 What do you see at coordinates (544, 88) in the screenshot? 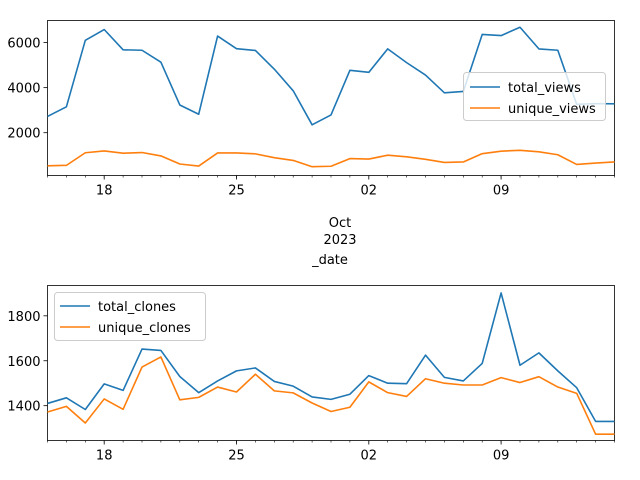
I see `legend-label-total-views: total_views` at bounding box center [544, 88].